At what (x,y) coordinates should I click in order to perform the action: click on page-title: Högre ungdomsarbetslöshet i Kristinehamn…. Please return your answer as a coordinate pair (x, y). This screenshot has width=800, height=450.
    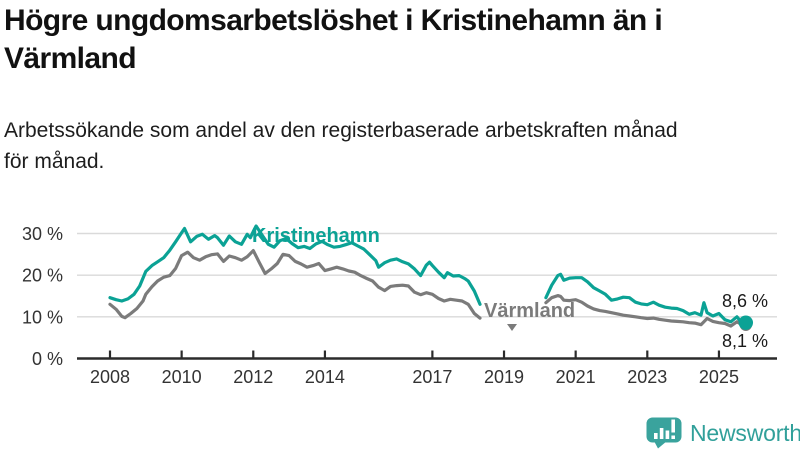
    Looking at the image, I should click on (333, 40).